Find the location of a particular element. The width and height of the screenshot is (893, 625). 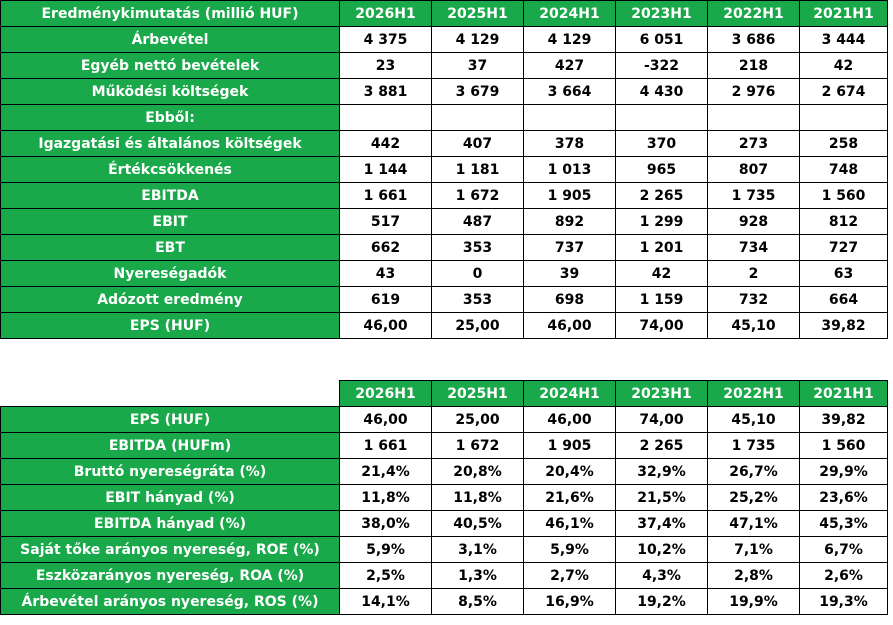

value-cell: 517 is located at coordinates (385, 221).